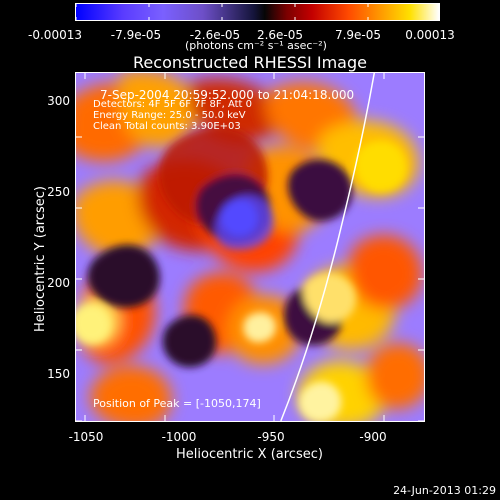  Describe the element at coordinates (58, 101) in the screenshot. I see `y-tick-300: 300` at that location.